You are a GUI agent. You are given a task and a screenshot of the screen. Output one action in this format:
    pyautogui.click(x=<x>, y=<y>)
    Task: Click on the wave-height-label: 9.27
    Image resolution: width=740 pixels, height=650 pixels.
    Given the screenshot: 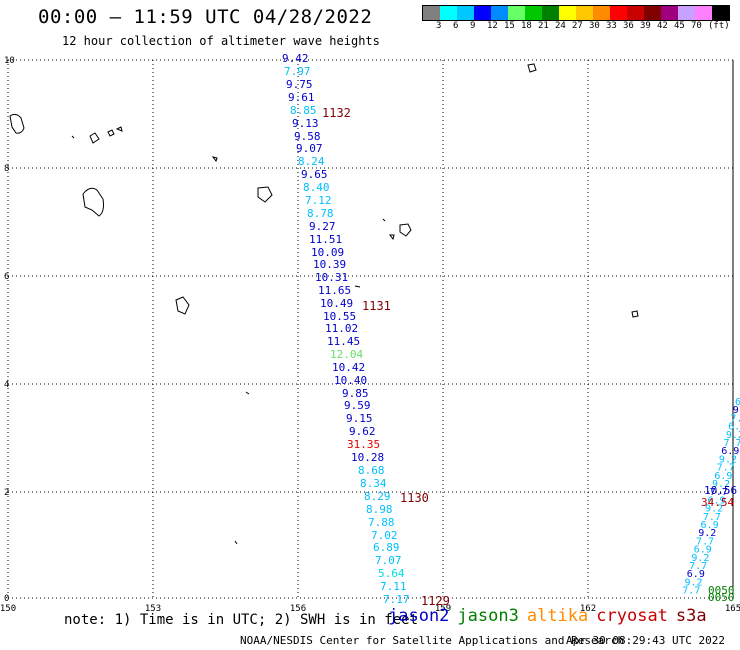 What is the action you would take?
    pyautogui.click(x=322, y=226)
    